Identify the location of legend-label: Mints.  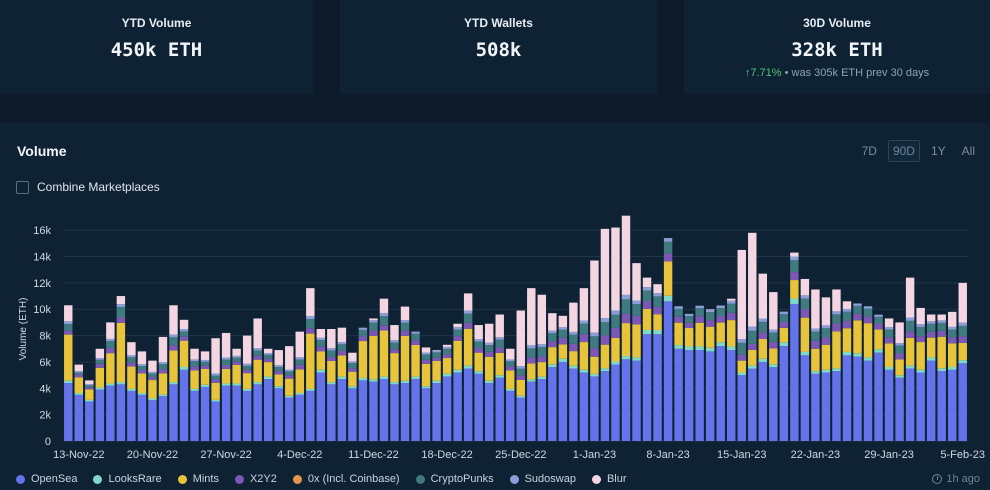
(205, 479).